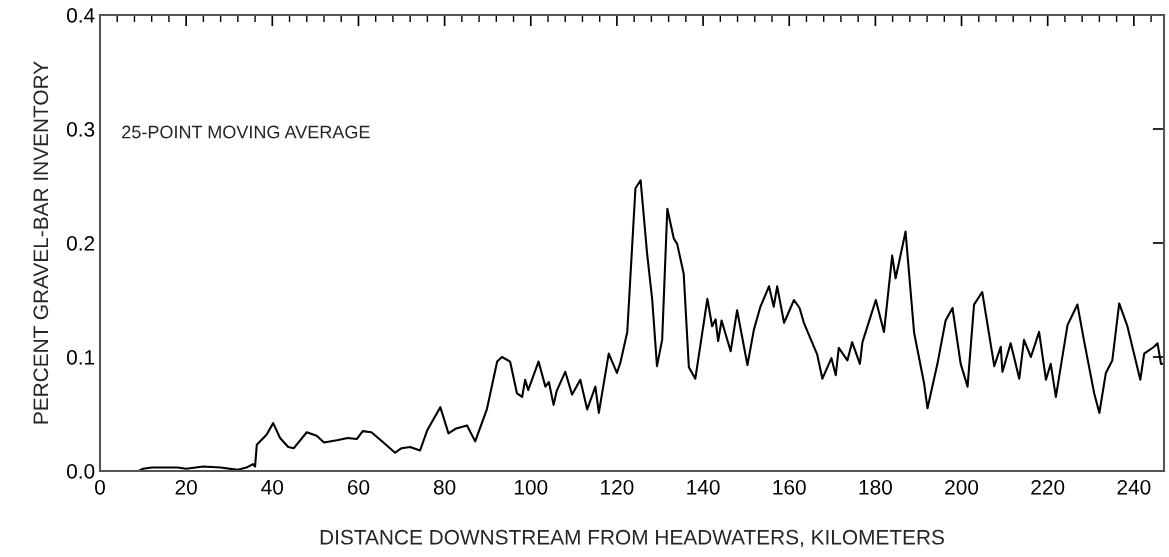  What do you see at coordinates (1134, 487) in the screenshot?
I see `x-tick-label: 240` at bounding box center [1134, 487].